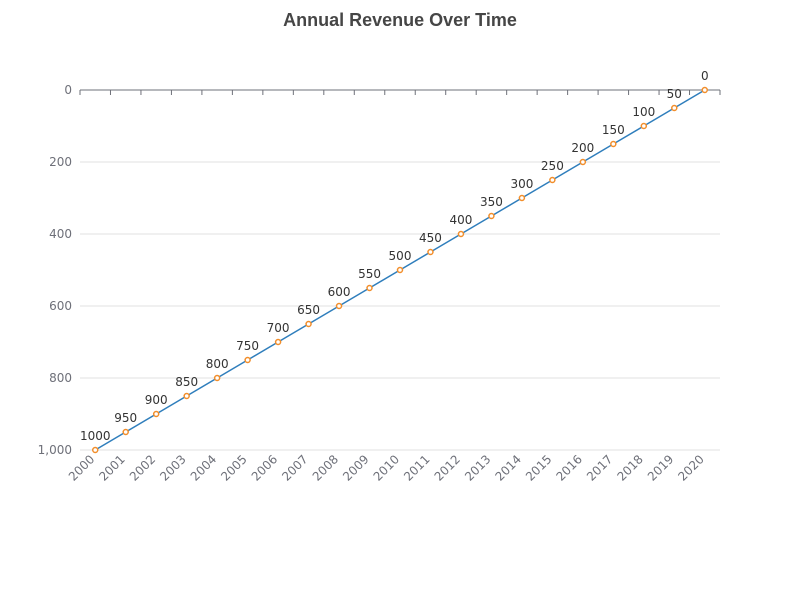 Image resolution: width=800 pixels, height=600 pixels. I want to click on data-label: 300, so click(521, 184).